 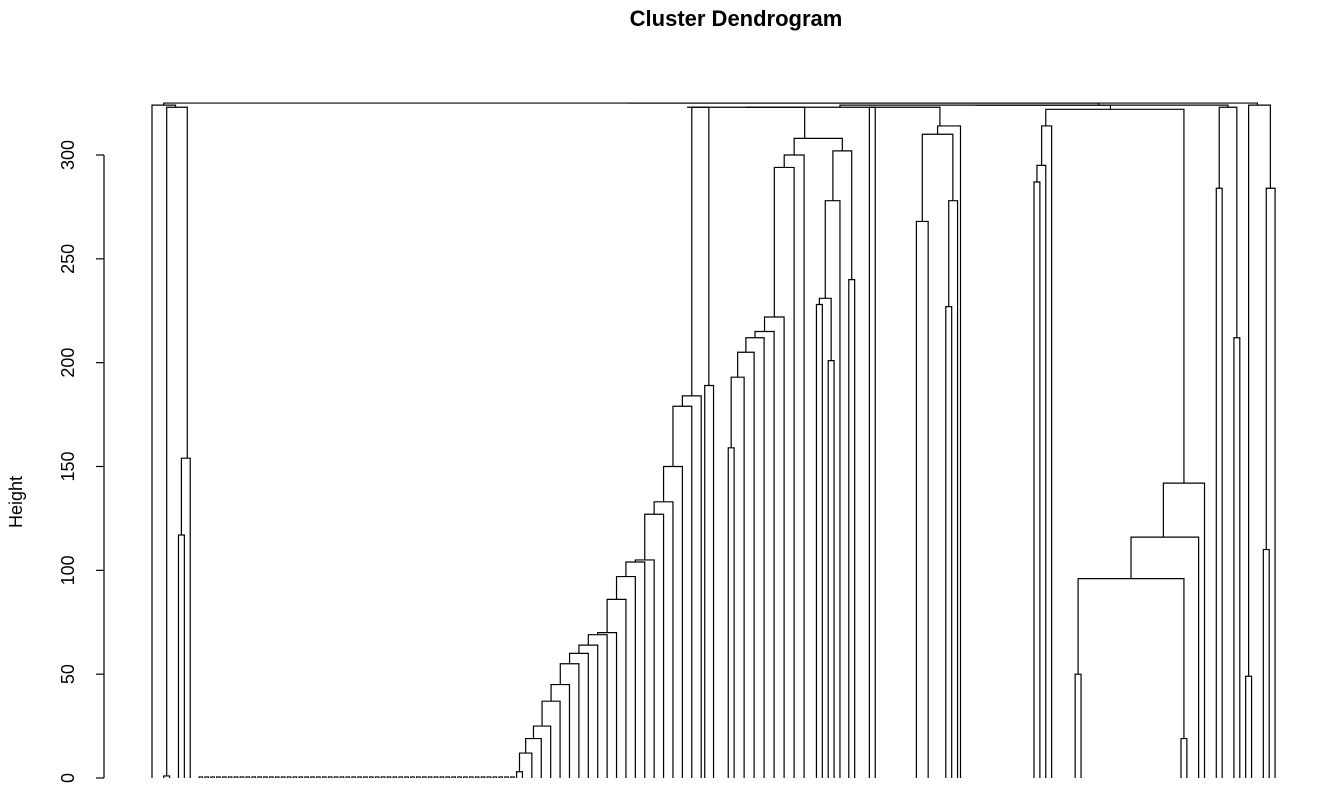 What do you see at coordinates (16, 502) in the screenshot?
I see `y-axis-label: Height` at bounding box center [16, 502].